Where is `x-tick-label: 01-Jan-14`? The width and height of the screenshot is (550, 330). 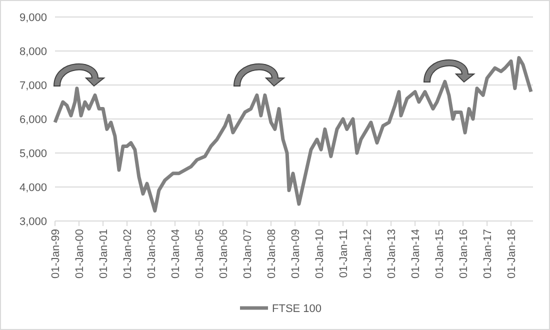 x-tick-label: 01-Jan-14 is located at coordinates (416, 254).